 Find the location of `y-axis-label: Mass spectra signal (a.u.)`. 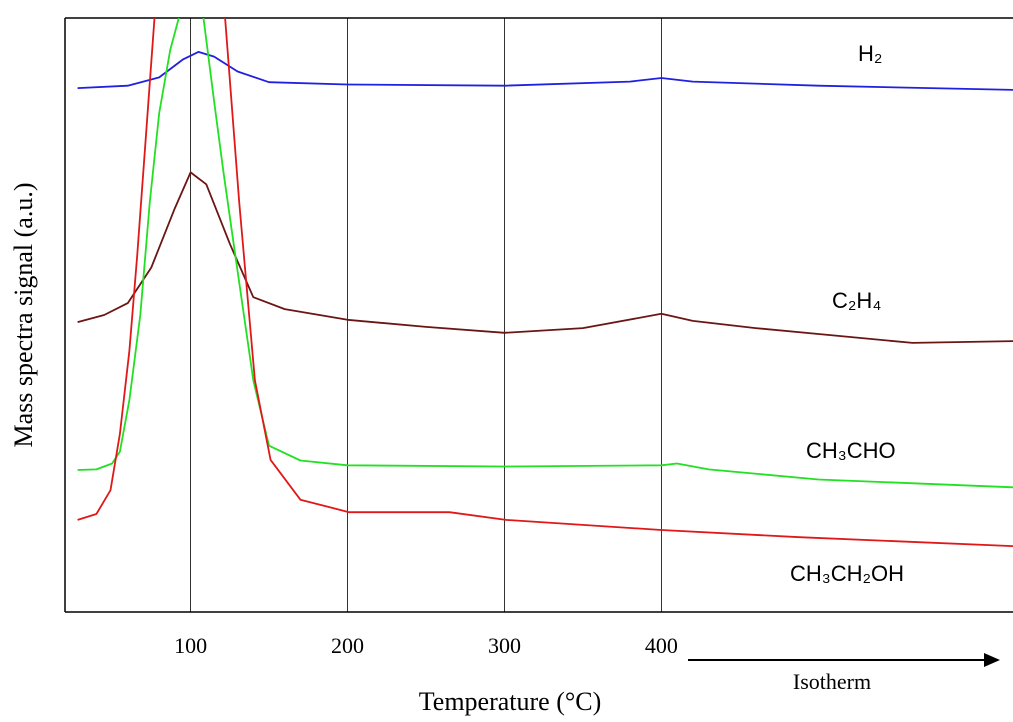

y-axis-label: Mass spectra signal (a.u.) is located at coordinates (23, 315).